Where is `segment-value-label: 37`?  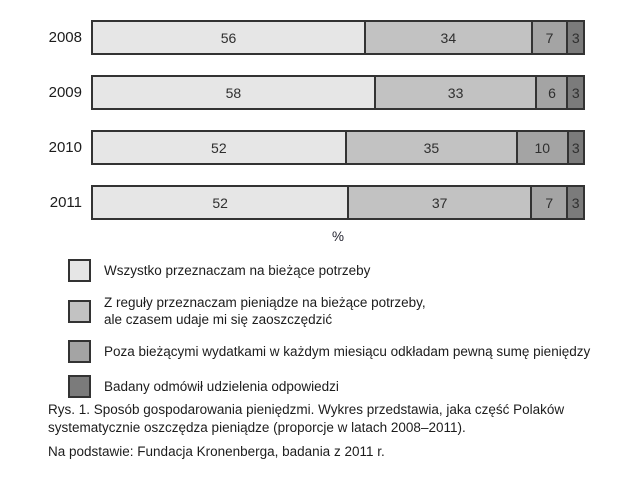
segment-value-label: 37 is located at coordinates (439, 202).